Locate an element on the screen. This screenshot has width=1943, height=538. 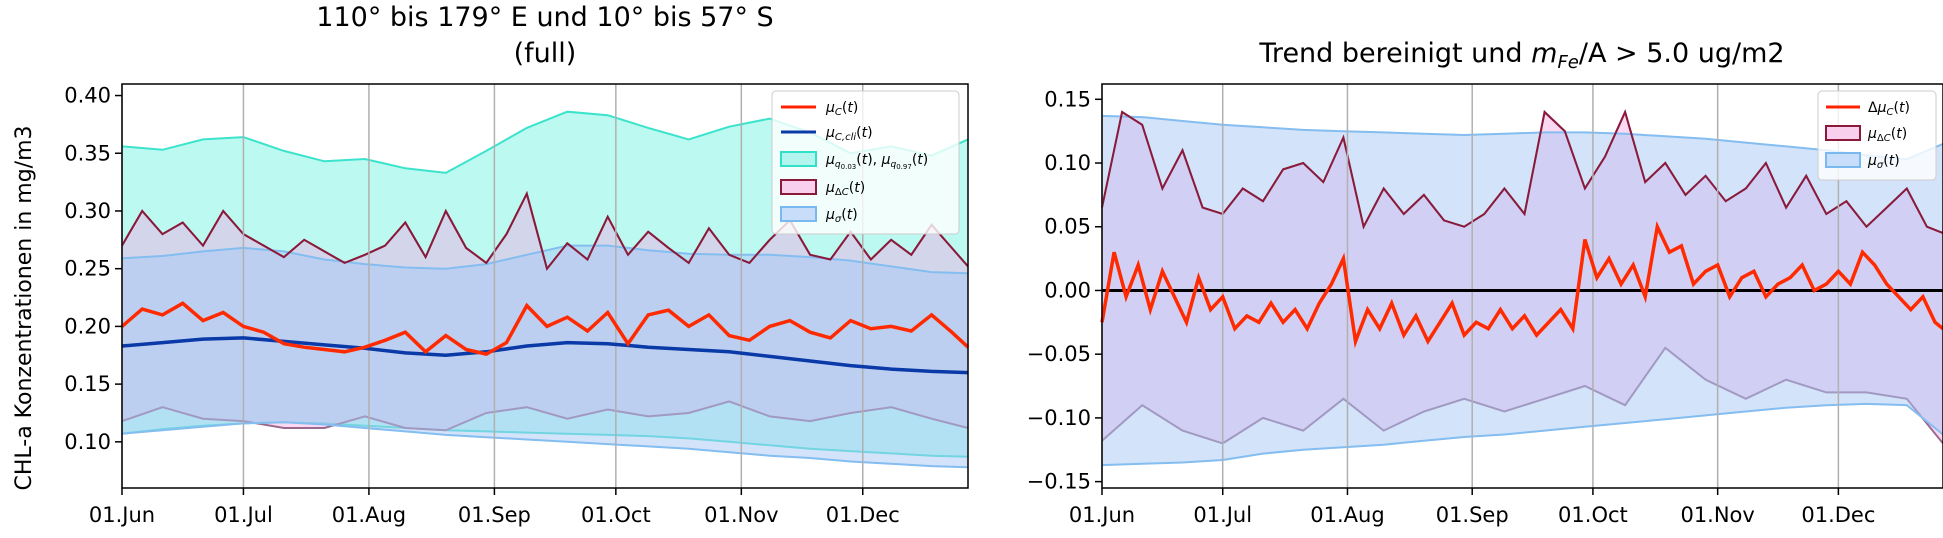
c1-xtick-label-6: 01.Dec is located at coordinates (863, 515).